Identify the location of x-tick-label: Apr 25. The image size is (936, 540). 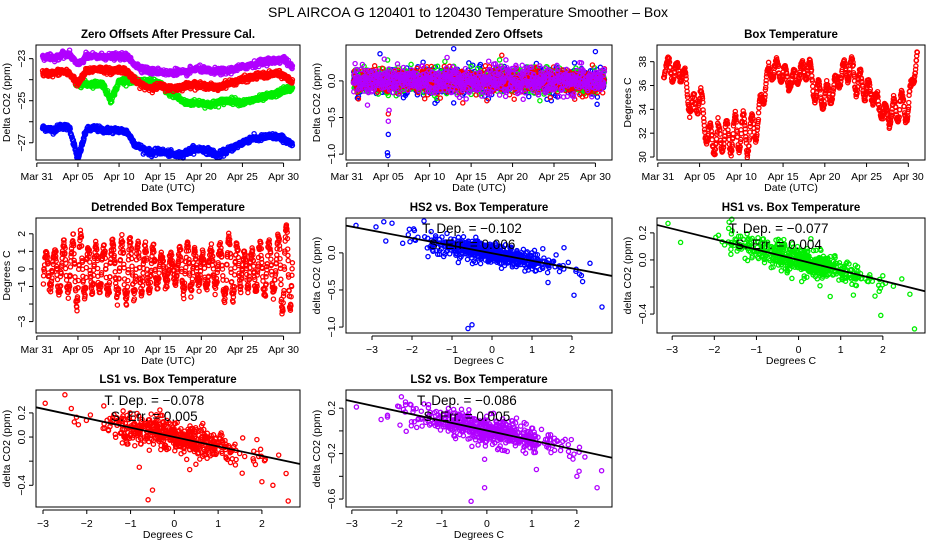
(242, 177).